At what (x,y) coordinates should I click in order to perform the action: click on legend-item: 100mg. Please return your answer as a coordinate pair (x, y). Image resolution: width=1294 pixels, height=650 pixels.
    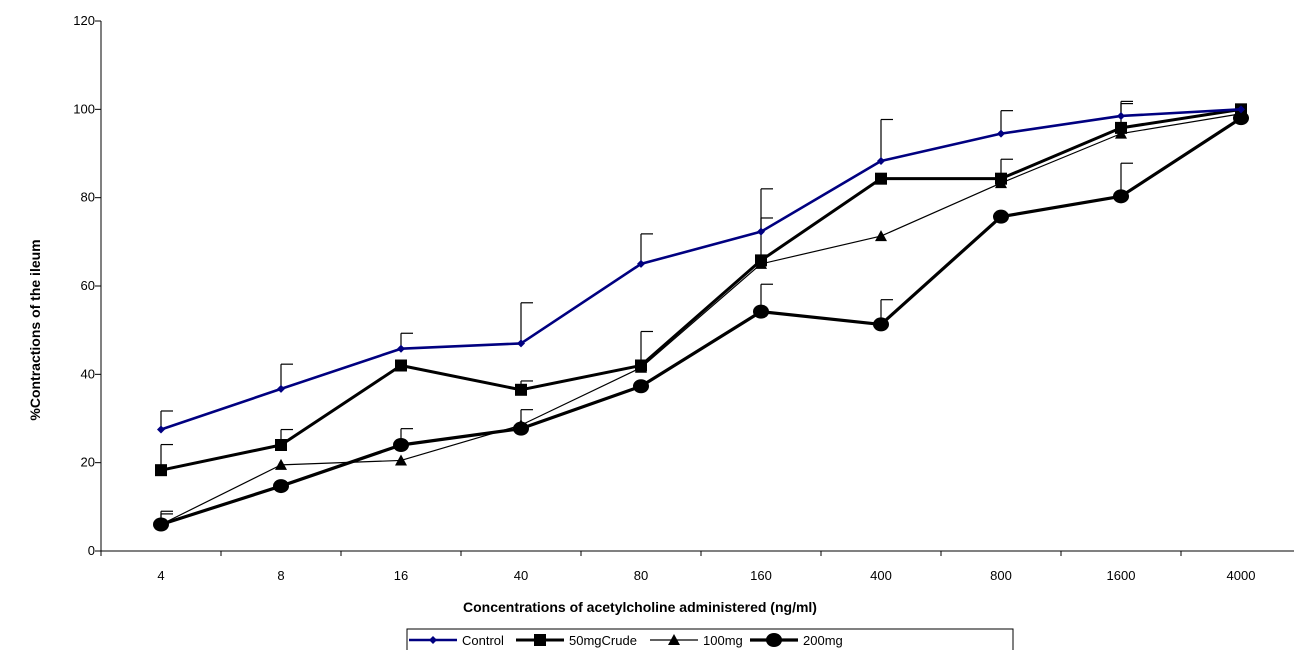
    Looking at the image, I should click on (696, 640).